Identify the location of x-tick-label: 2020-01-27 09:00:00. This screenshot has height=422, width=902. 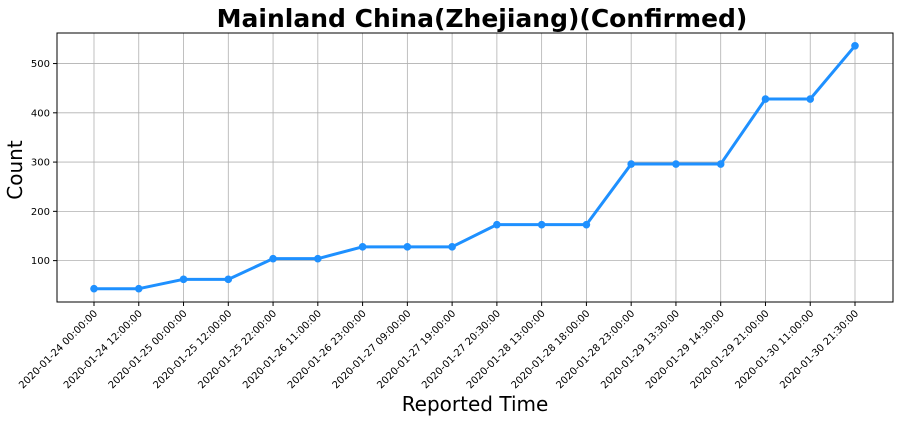
(372, 349).